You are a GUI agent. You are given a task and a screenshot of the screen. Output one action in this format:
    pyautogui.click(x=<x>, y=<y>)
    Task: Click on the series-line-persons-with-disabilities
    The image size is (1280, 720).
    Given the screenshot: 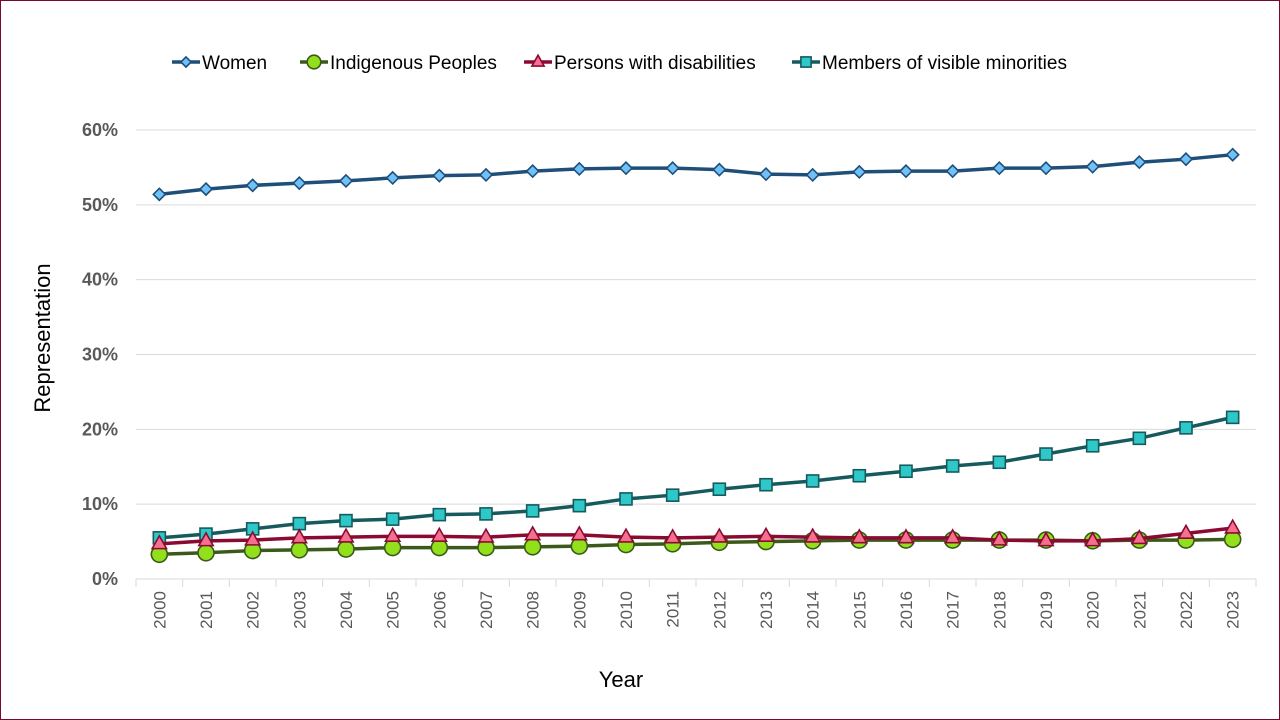 What is the action you would take?
    pyautogui.click(x=696, y=536)
    